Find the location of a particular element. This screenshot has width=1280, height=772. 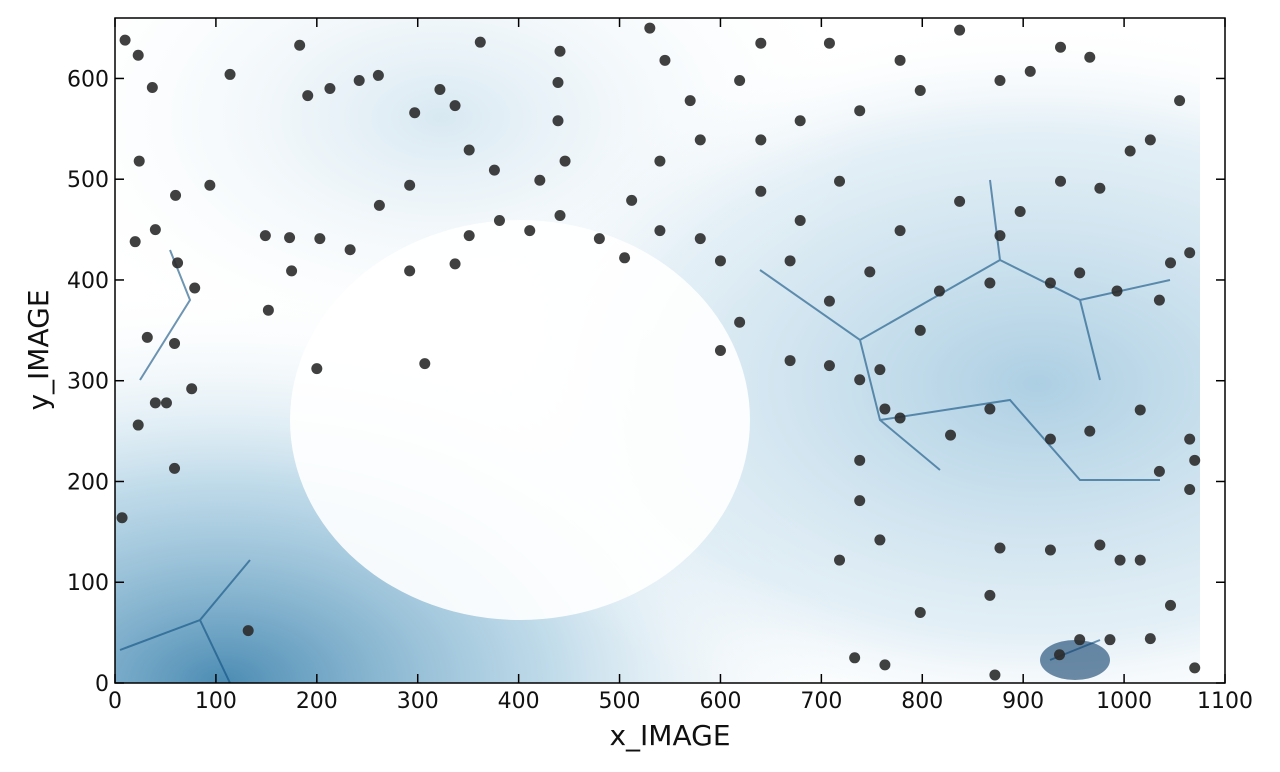

x-tick-label: 1100 is located at coordinates (1225, 701).